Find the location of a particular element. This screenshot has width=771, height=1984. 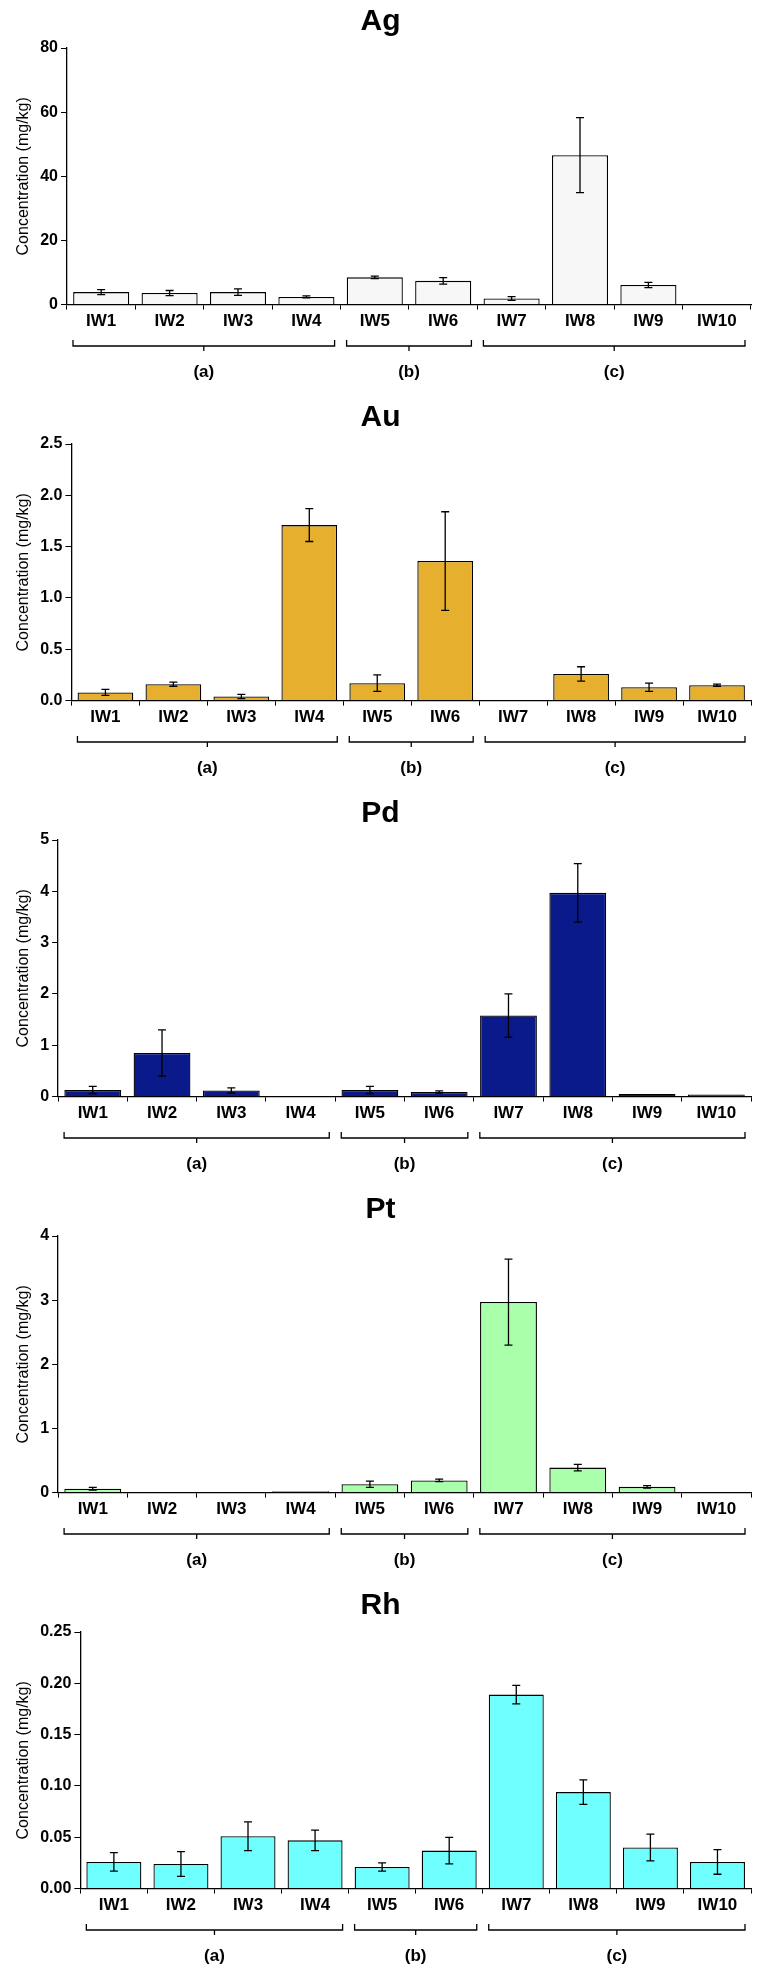

y-tick-label: 5 is located at coordinates (45, 839).